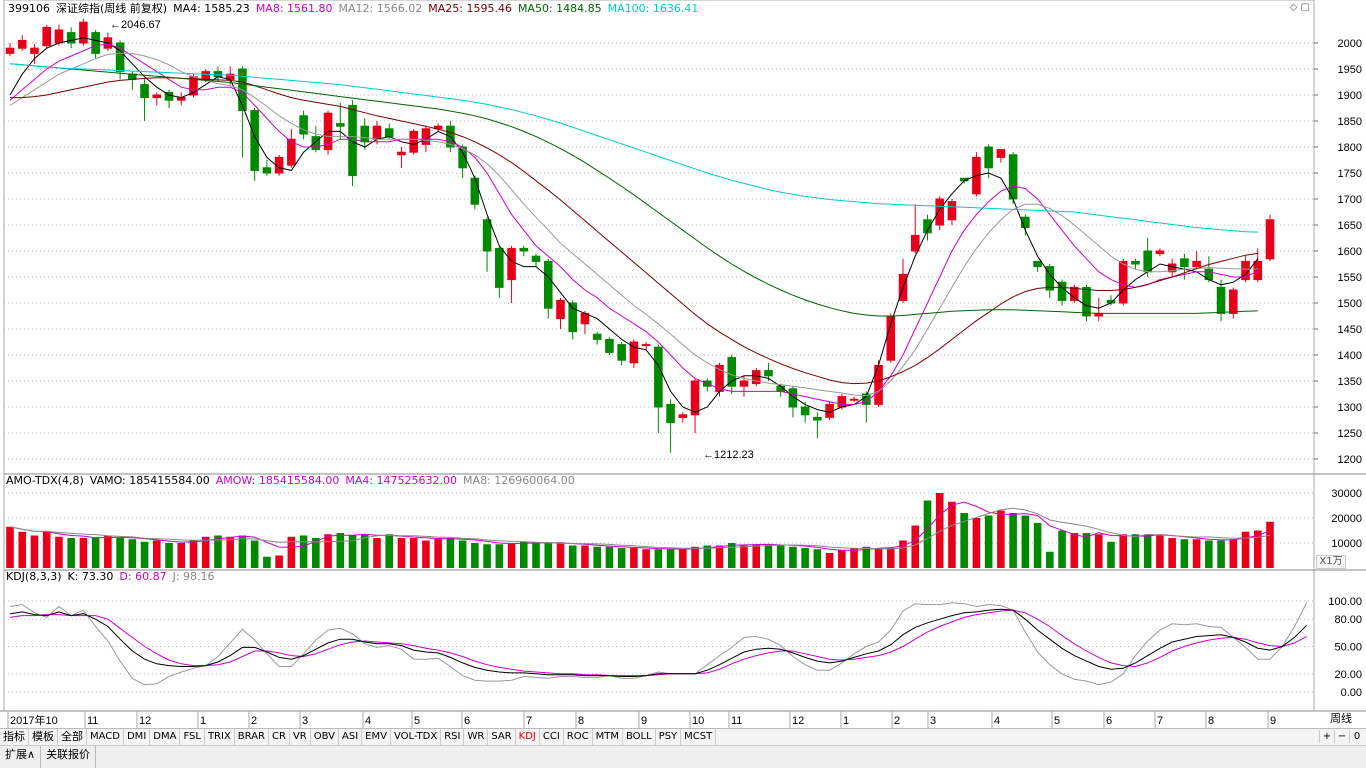 This screenshot has width=1366, height=768. What do you see at coordinates (1350, 44) in the screenshot?
I see `price-axis-label: 2000` at bounding box center [1350, 44].